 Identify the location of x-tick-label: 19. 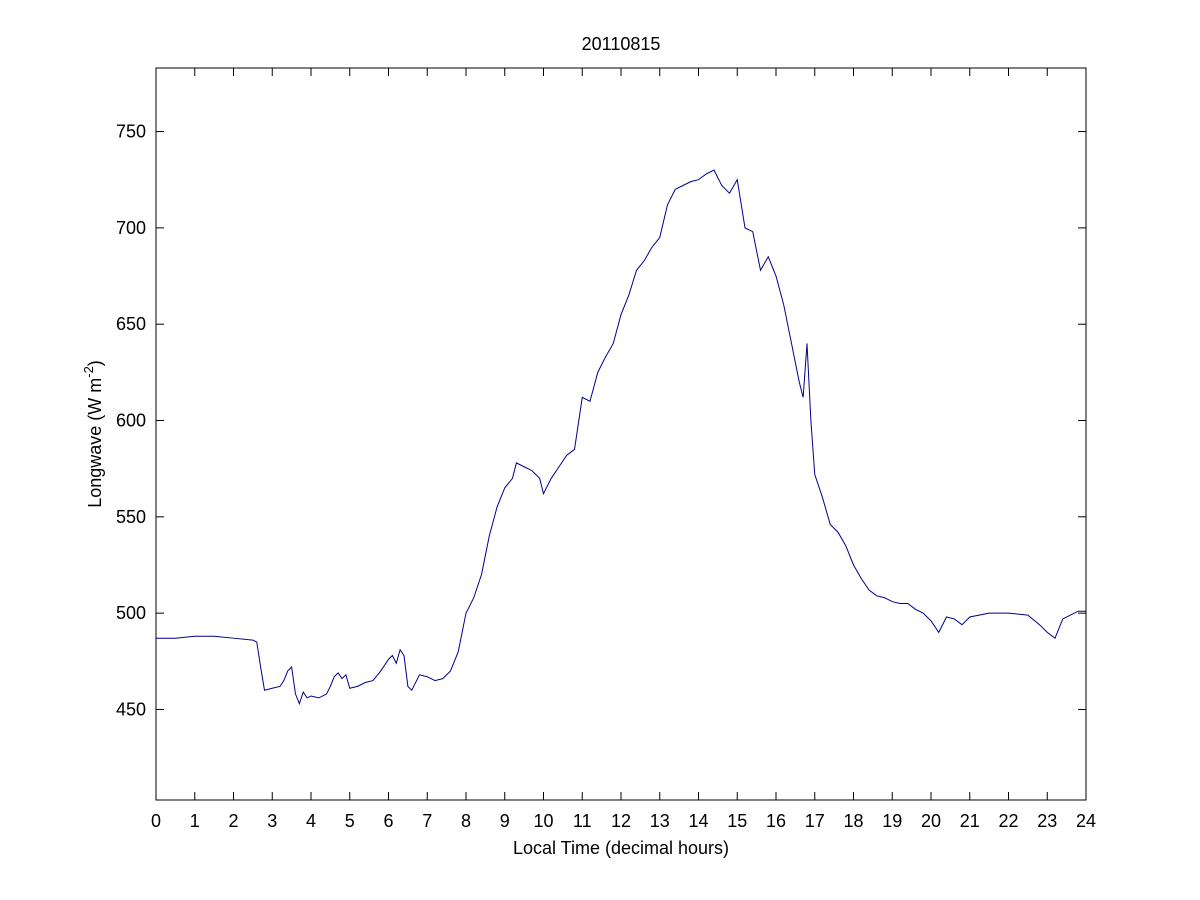
(892, 821).